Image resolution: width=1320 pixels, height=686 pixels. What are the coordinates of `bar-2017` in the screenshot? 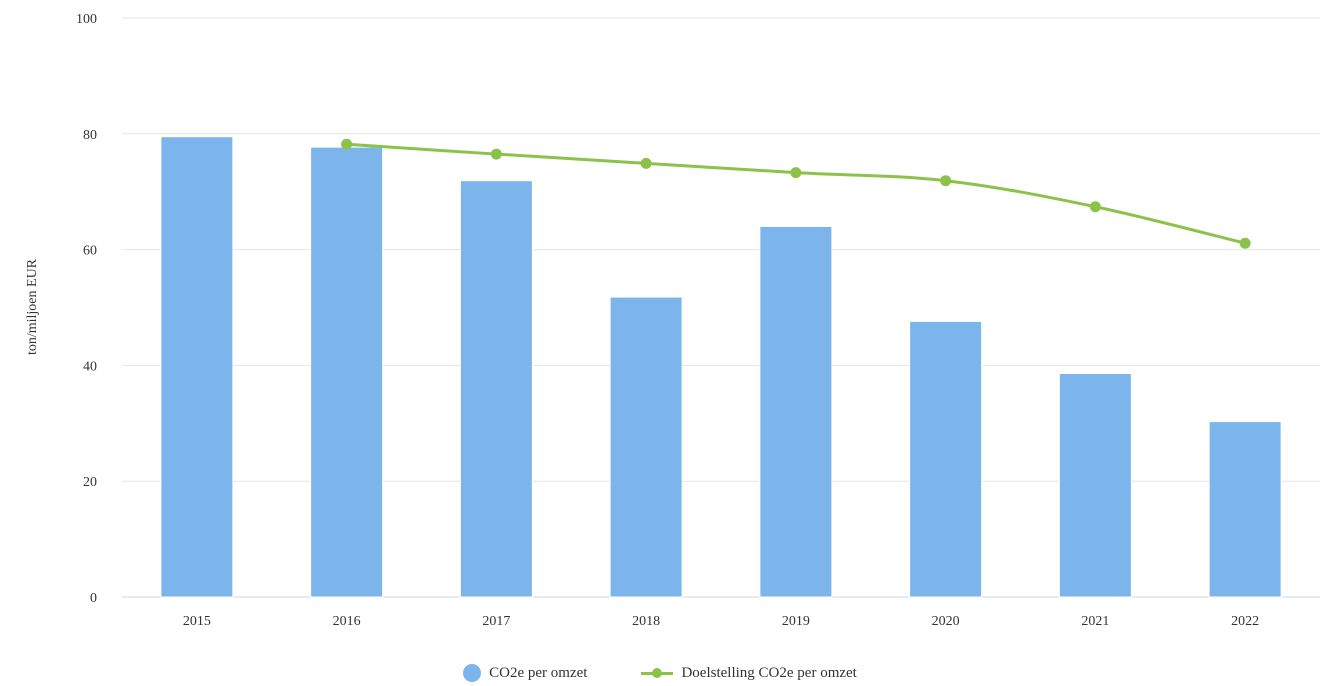 It's located at (496, 389).